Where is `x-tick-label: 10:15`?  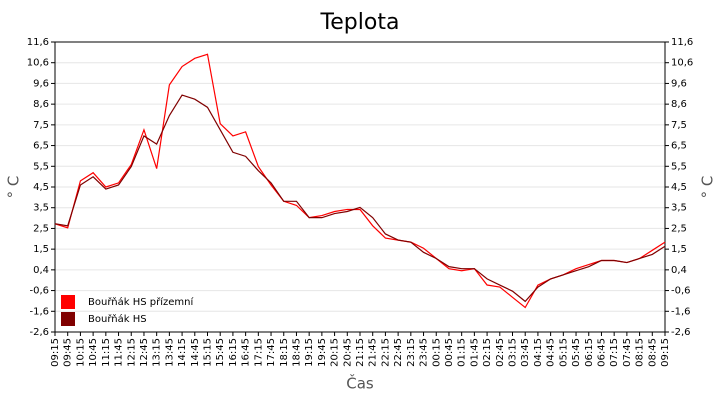 x-tick-label: 10:15 is located at coordinates (80, 352).